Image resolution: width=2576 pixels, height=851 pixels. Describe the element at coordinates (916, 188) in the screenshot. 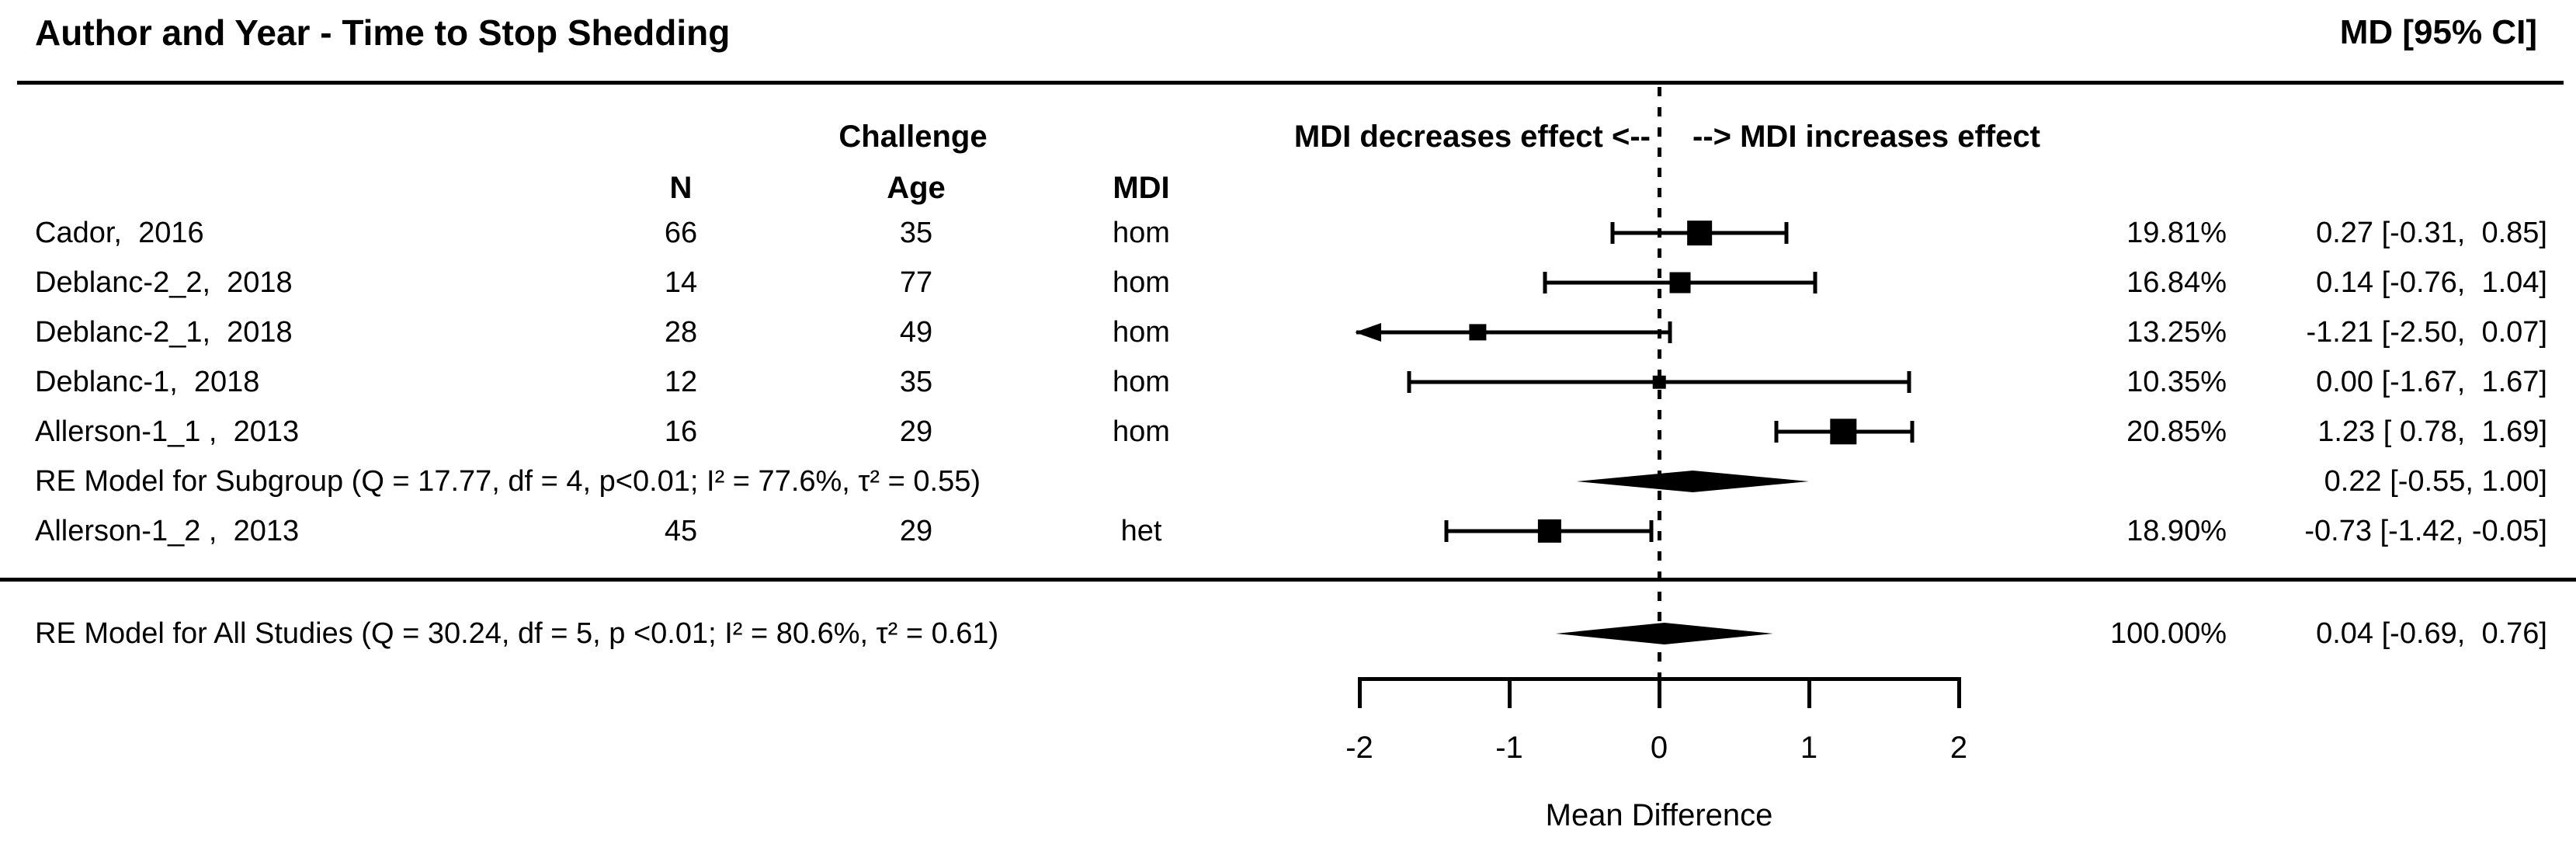

I see `column-header-age: Age` at that location.